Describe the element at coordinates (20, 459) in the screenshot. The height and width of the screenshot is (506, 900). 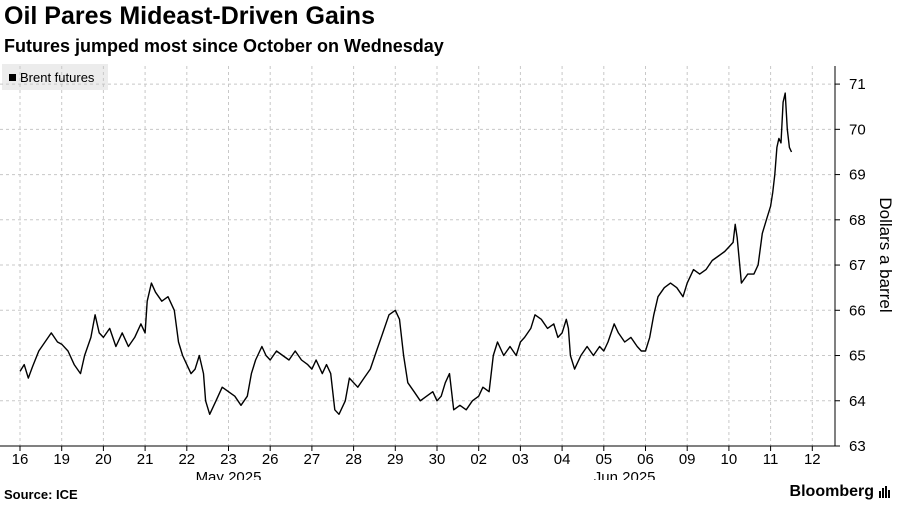
I see `x-tick-label: 16` at that location.